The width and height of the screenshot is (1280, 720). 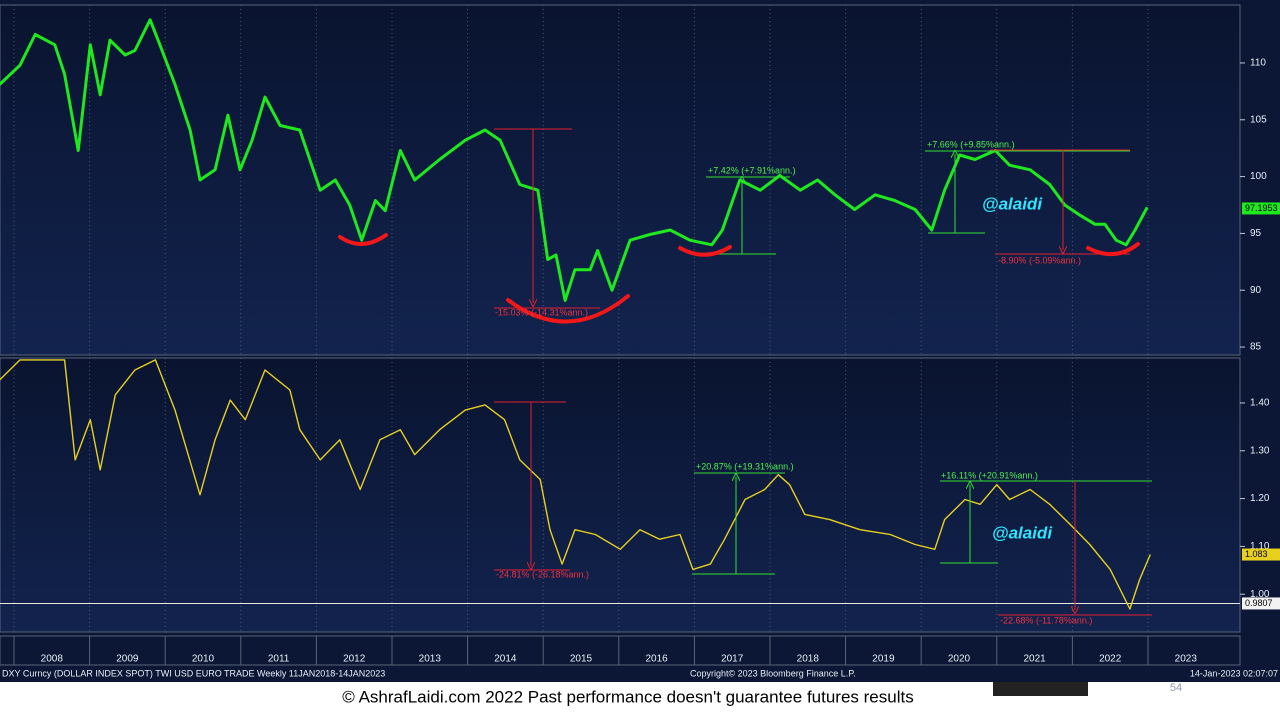 What do you see at coordinates (1258, 63) in the screenshot?
I see `y-tick-label: 110` at bounding box center [1258, 63].